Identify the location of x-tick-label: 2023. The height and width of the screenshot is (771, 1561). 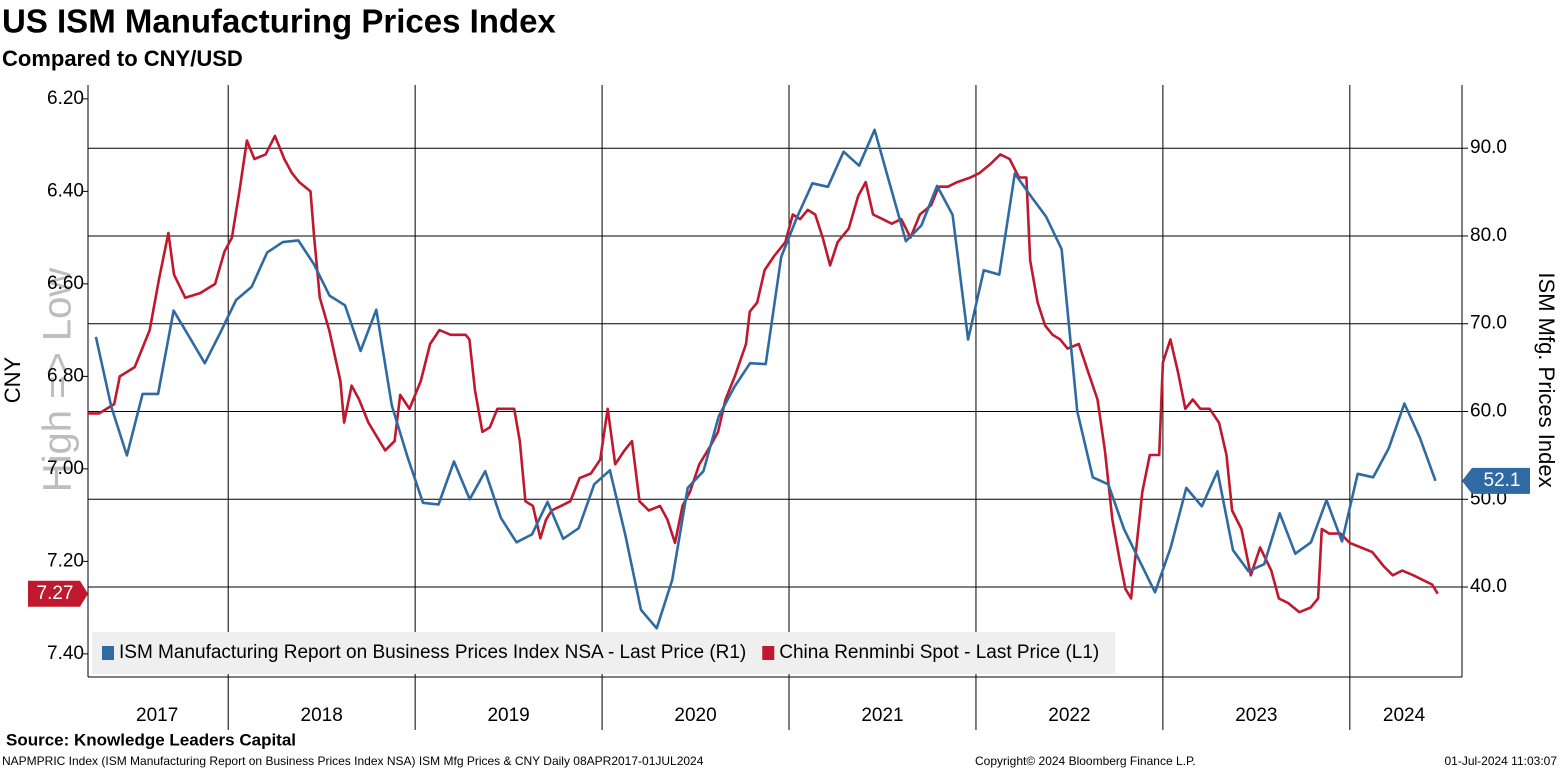
(1256, 715).